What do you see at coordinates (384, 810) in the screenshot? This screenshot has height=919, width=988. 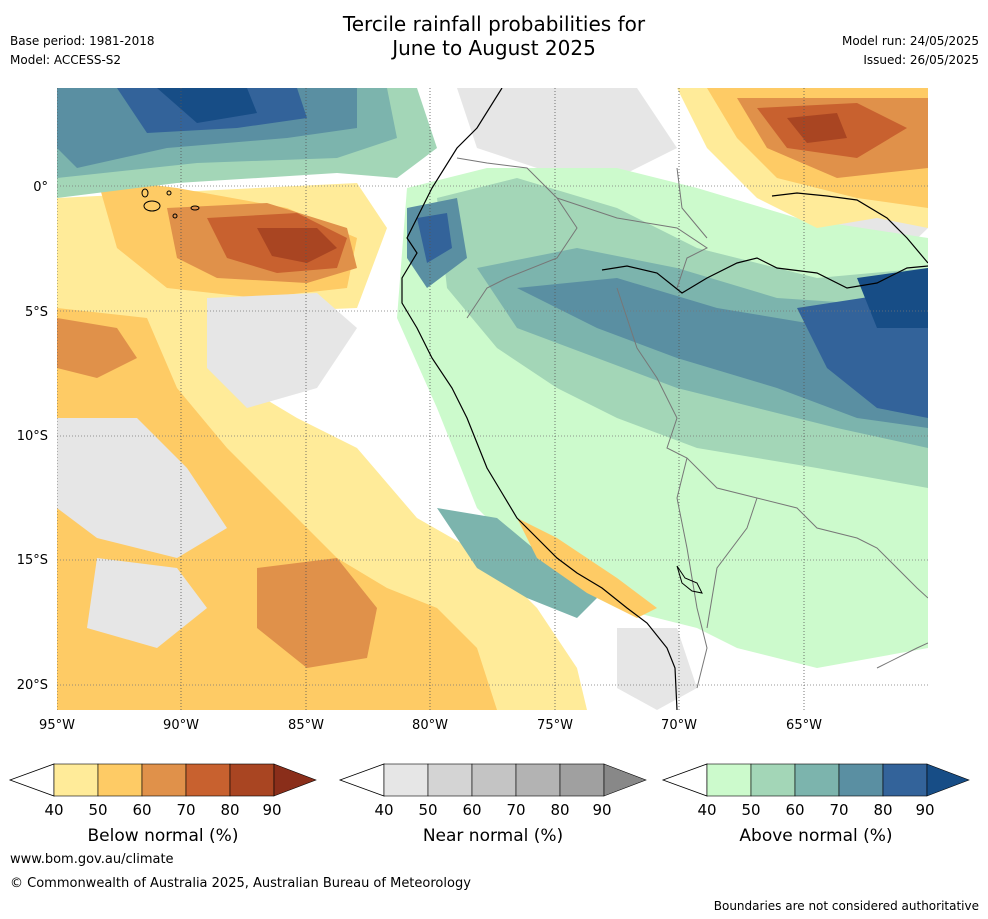 I see `near-tick-40: 40` at bounding box center [384, 810].